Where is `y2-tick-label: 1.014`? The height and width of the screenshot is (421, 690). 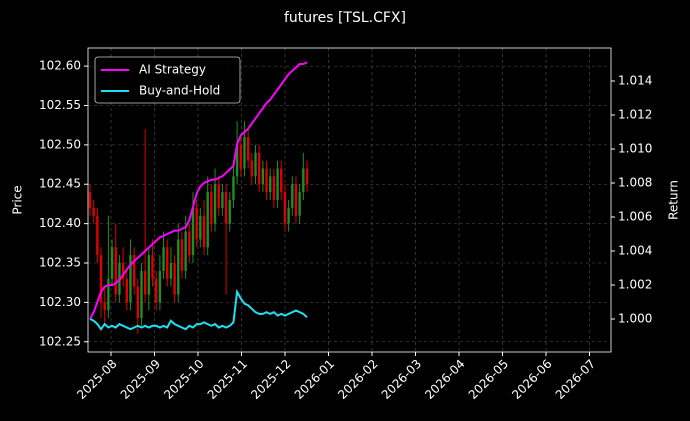
y2-tick-label: 1.014 is located at coordinates (635, 80).